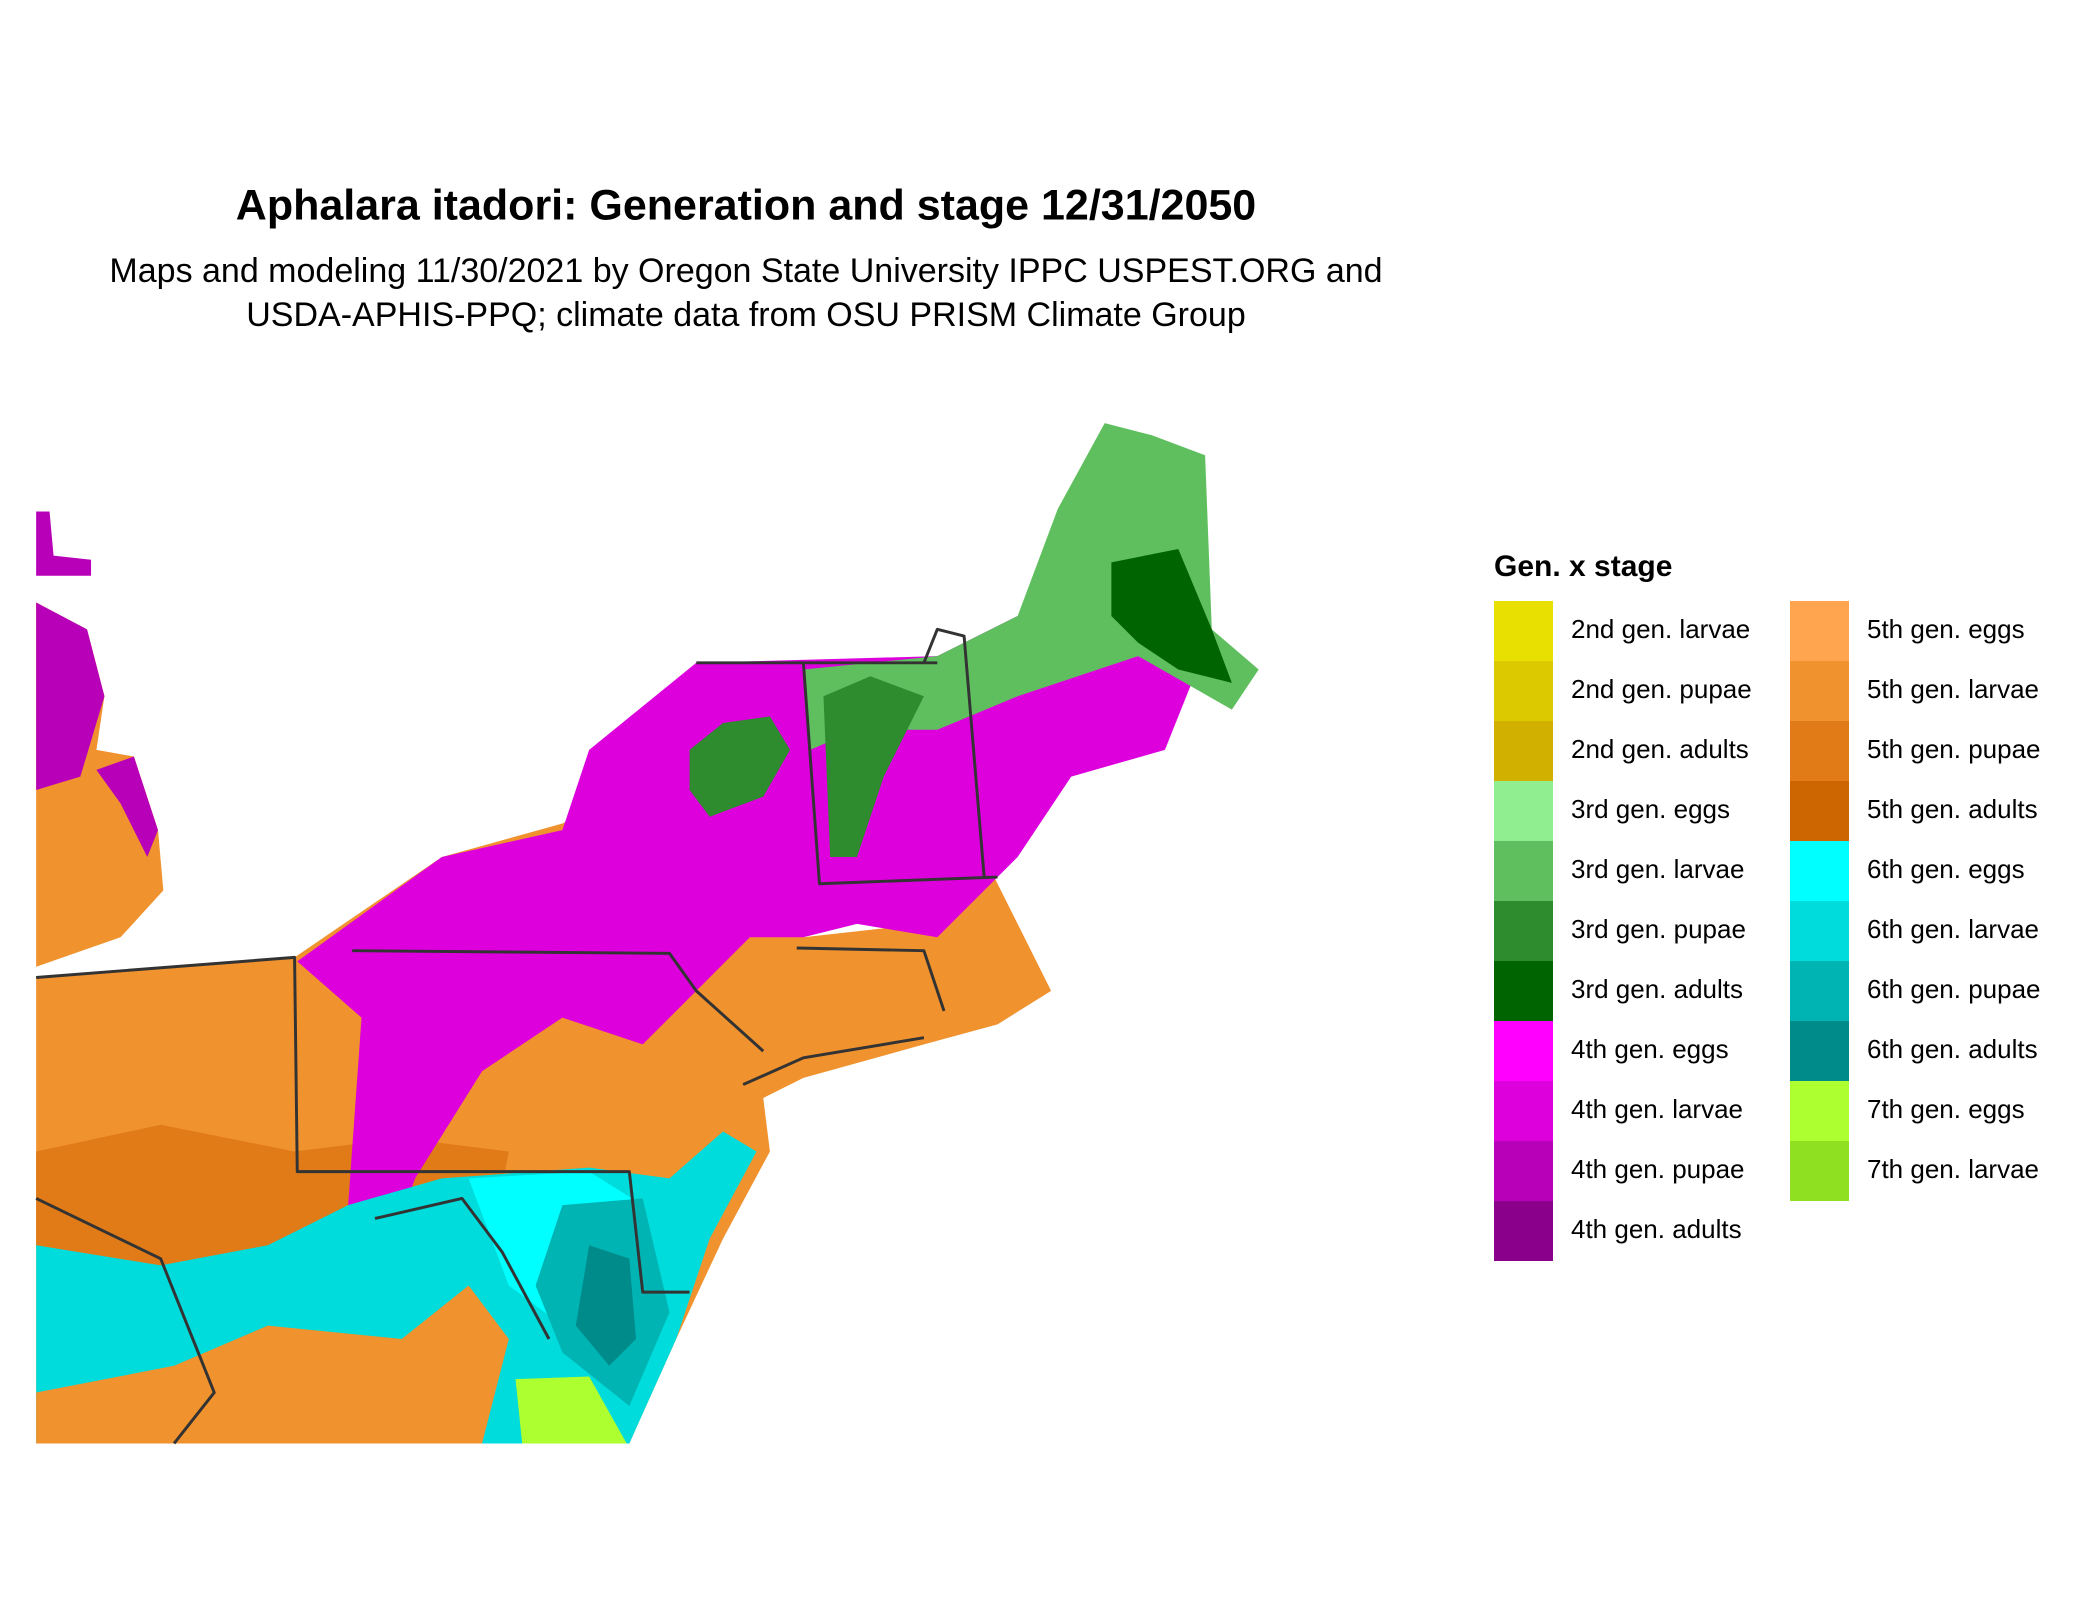 The image size is (2100, 1608). I want to click on legend-label: 3rd gen. adults, so click(1657, 989).